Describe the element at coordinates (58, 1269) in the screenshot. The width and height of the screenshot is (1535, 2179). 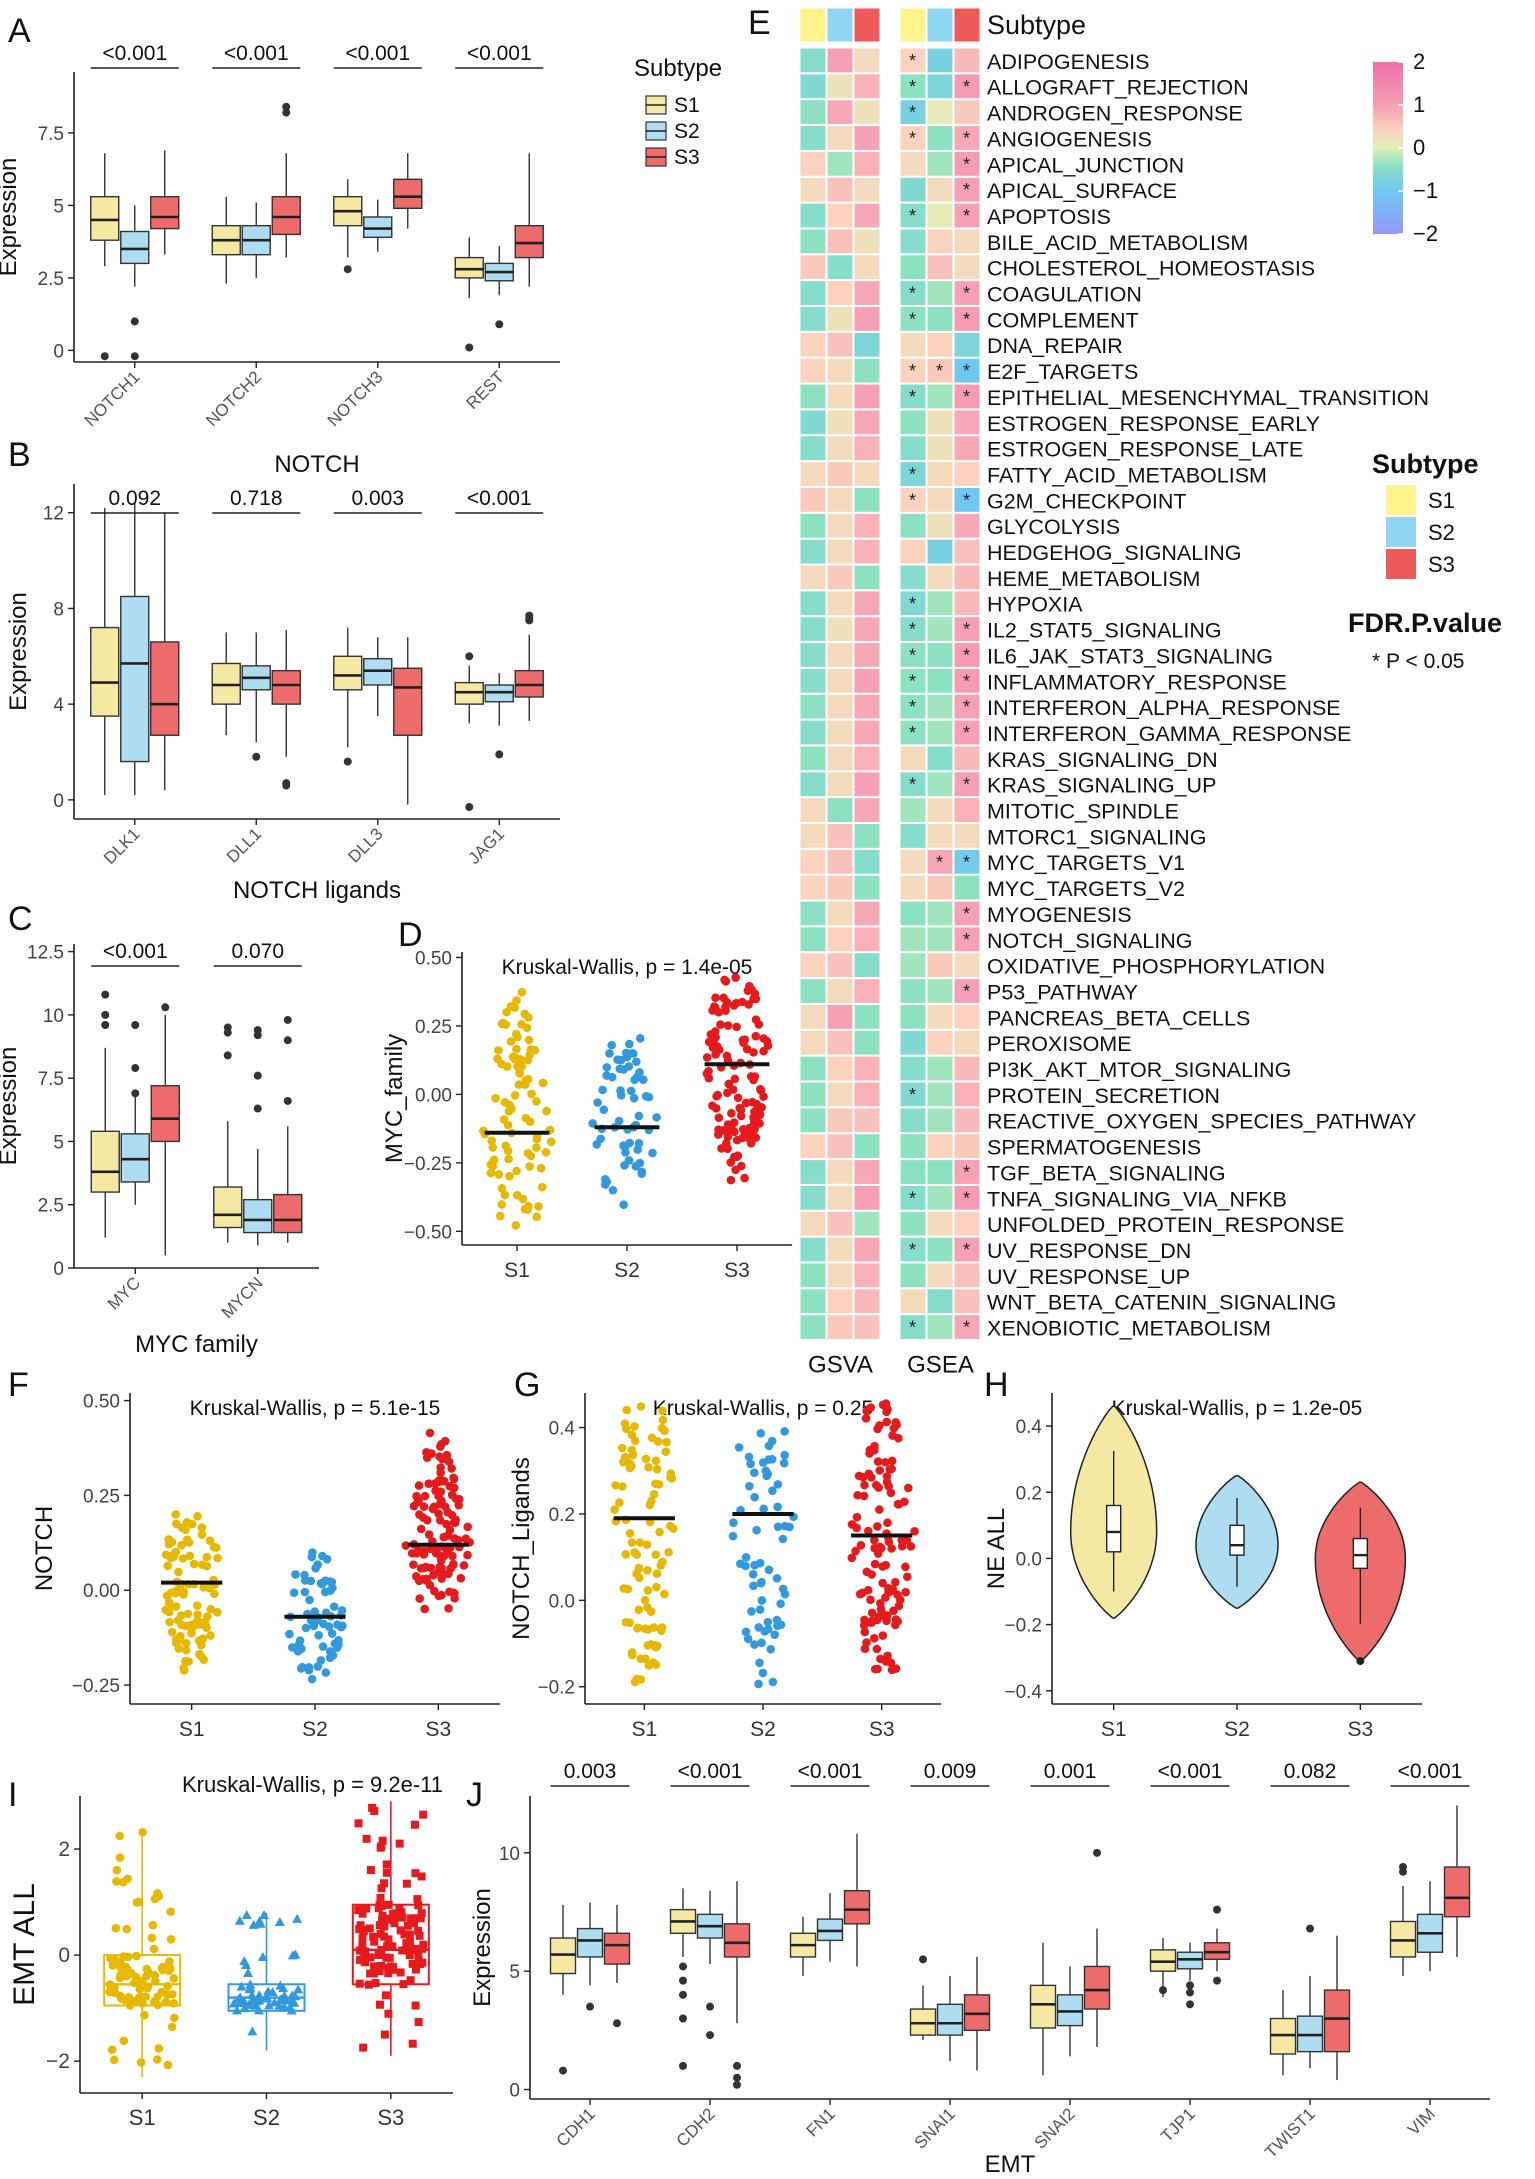
I see `panel-c-y-tick-label: 0` at that location.